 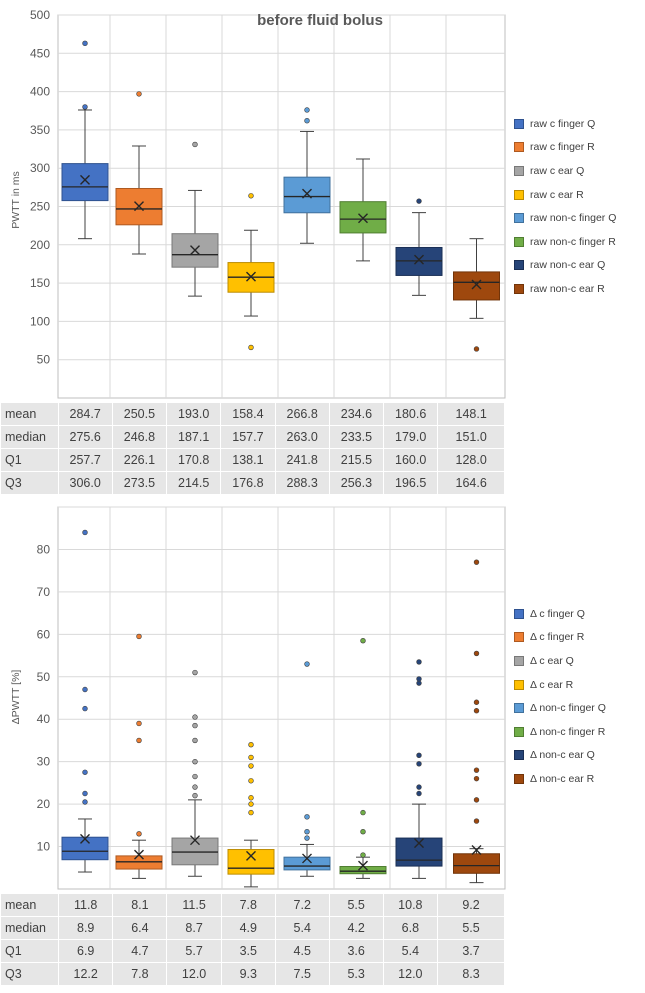 What do you see at coordinates (44, 847) in the screenshot?
I see `y-tick-label: 10` at bounding box center [44, 847].